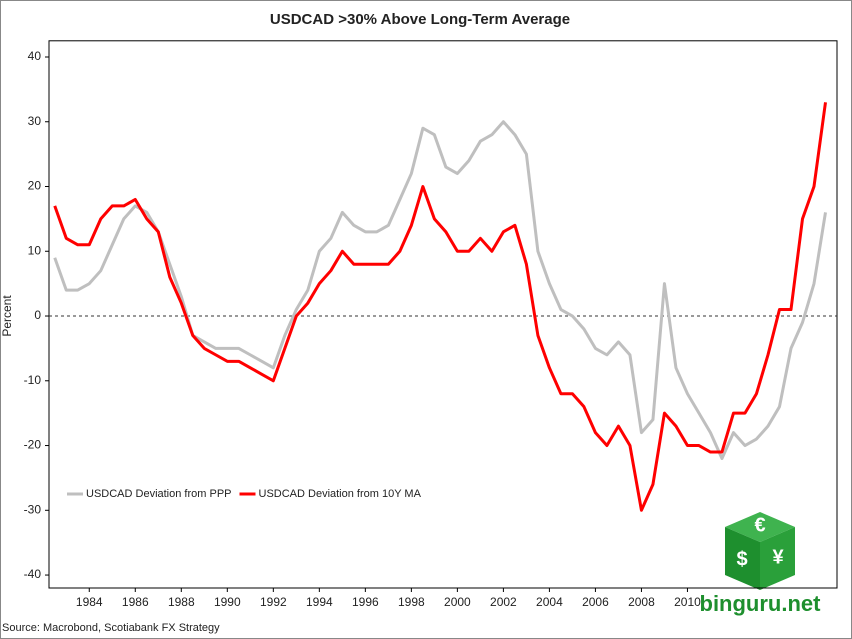 The image size is (852, 639). Describe the element at coordinates (33, 509) in the screenshot. I see `y-tick-label: -30` at that location.